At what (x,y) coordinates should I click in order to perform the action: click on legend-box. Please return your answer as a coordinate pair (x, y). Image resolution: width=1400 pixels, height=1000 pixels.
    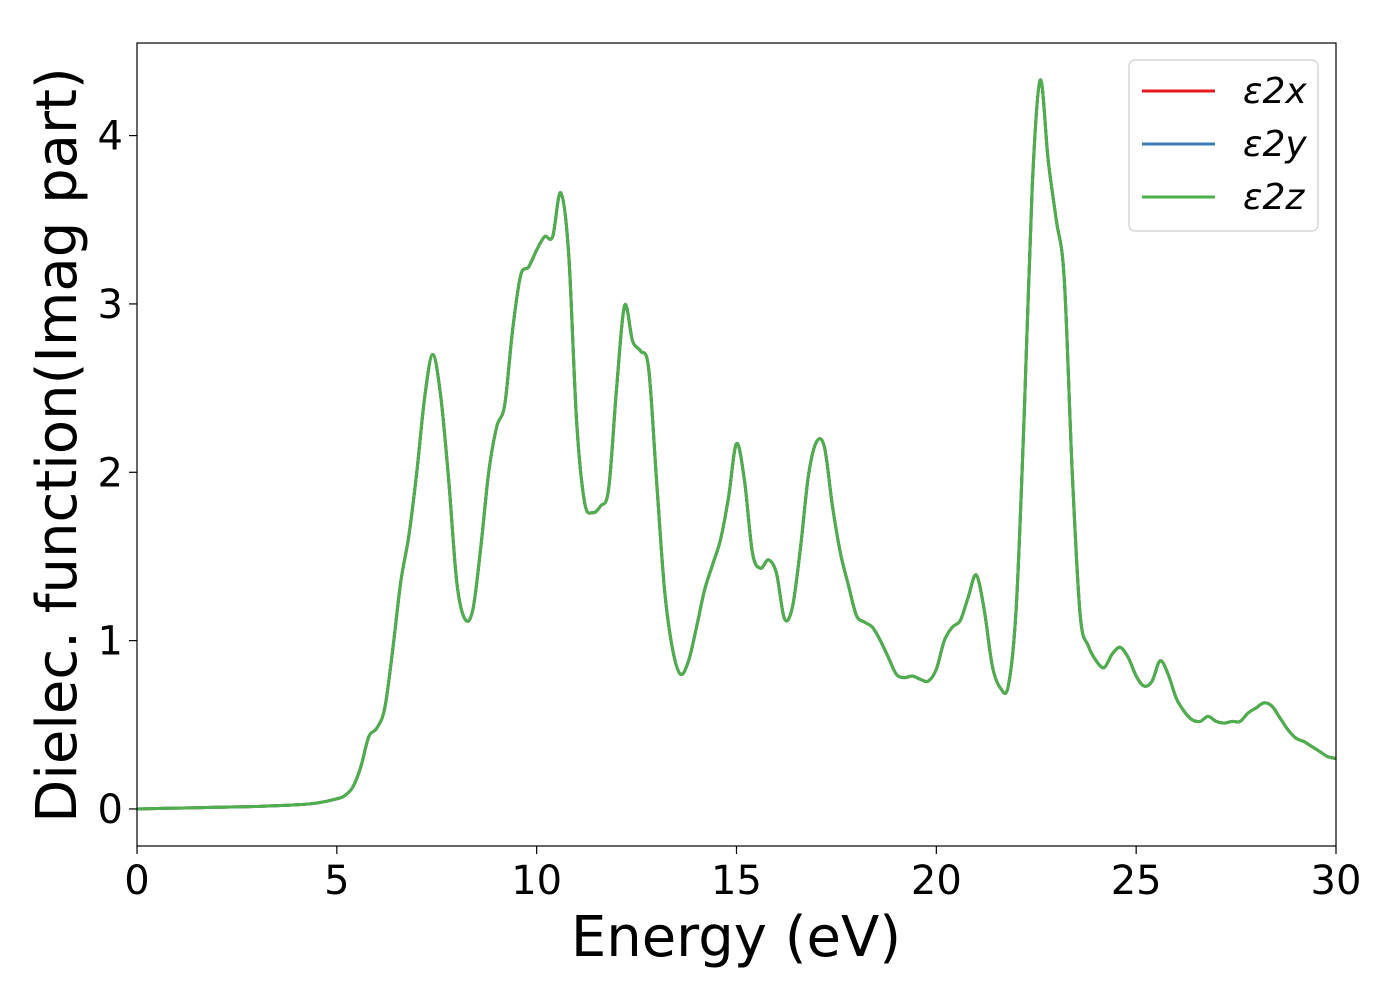
    Looking at the image, I should click on (1223, 145).